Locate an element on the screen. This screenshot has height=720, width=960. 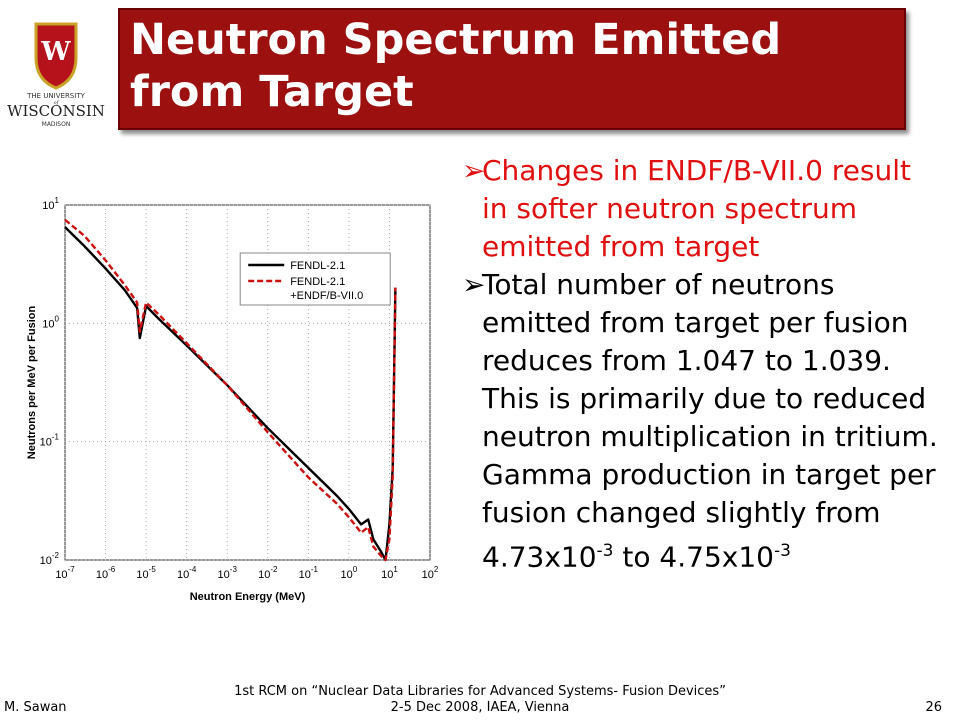
x-tick-label: 10⁰ is located at coordinates (349, 573).